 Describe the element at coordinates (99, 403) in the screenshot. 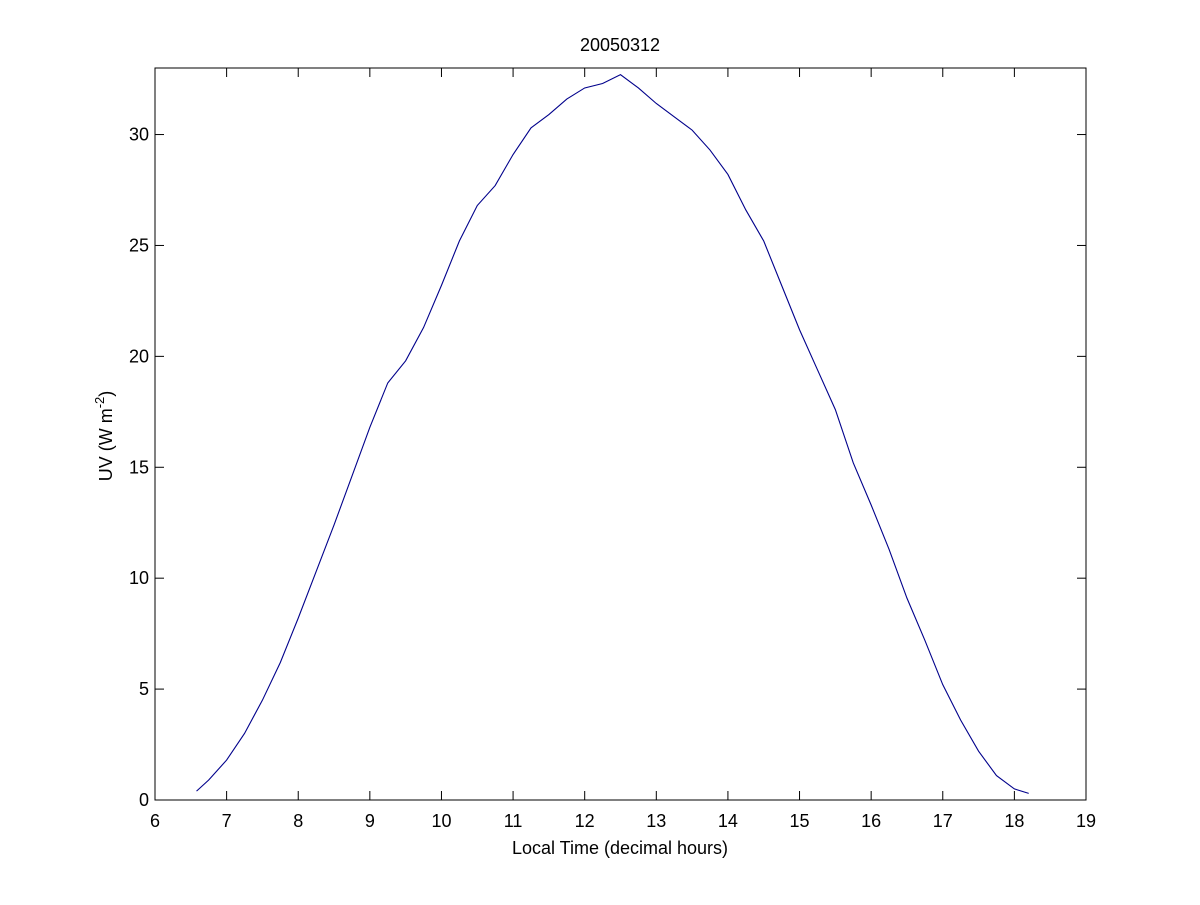

I see `y-axis-label-superscript: -2` at that location.